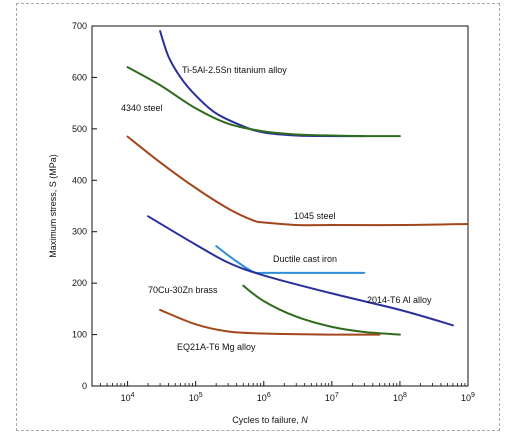  I want to click on label-mg-alloy: EQ21A-T6 Mg alloy, so click(216, 347).